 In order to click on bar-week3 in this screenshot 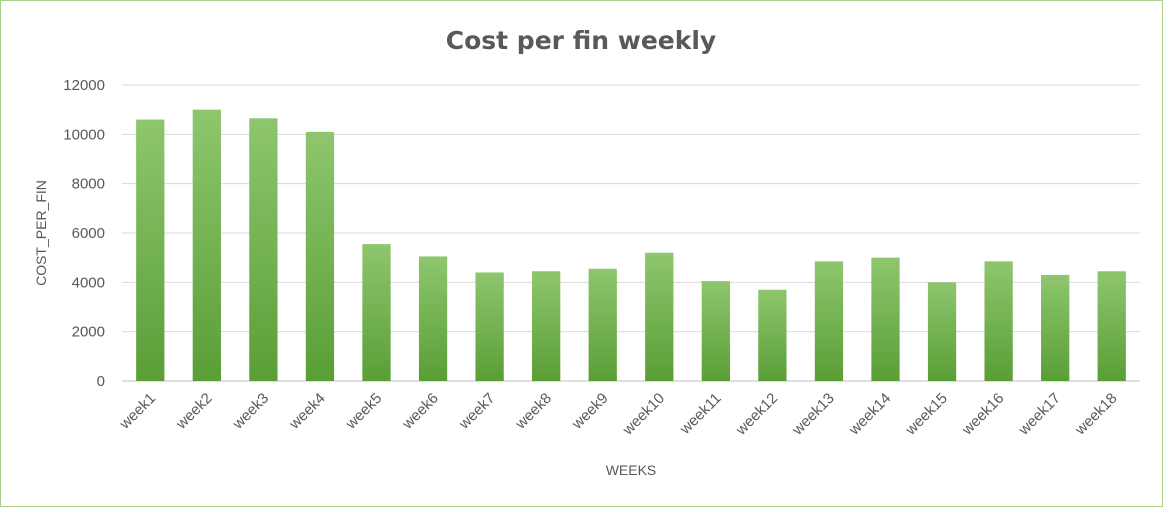, I will do `click(263, 250)`.